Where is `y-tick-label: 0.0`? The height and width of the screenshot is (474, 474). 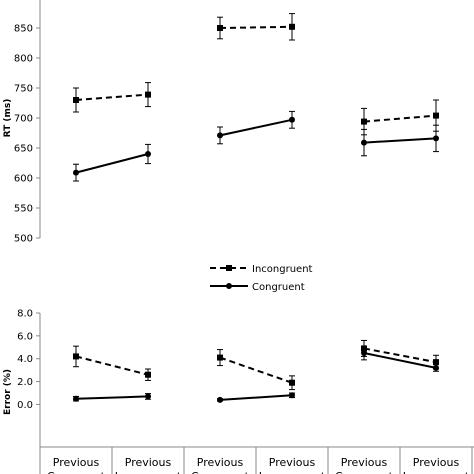 y-tick-label: 0.0 is located at coordinates (25, 405).